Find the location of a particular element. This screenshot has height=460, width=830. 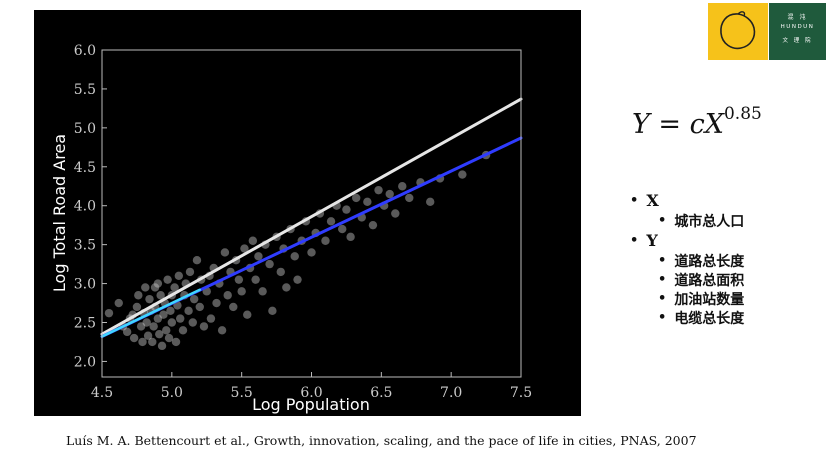

y-tick-label: 4.5 is located at coordinates (85, 168).